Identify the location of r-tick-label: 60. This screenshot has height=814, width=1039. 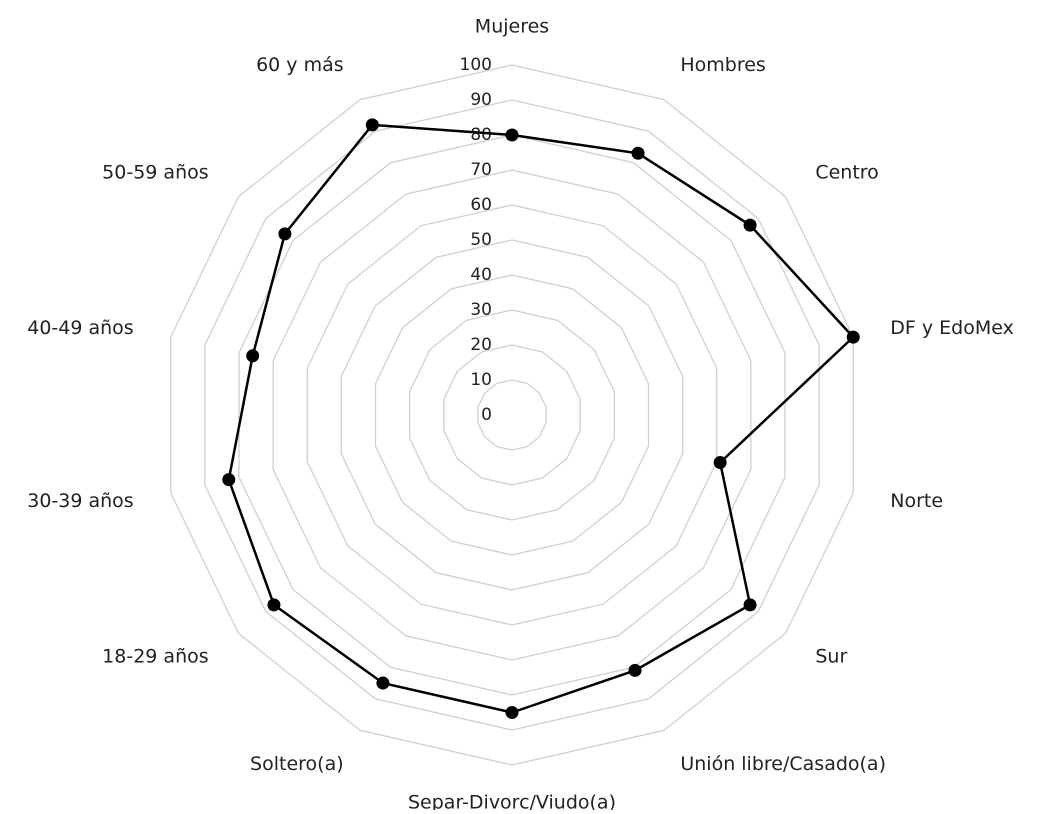
(481, 205).